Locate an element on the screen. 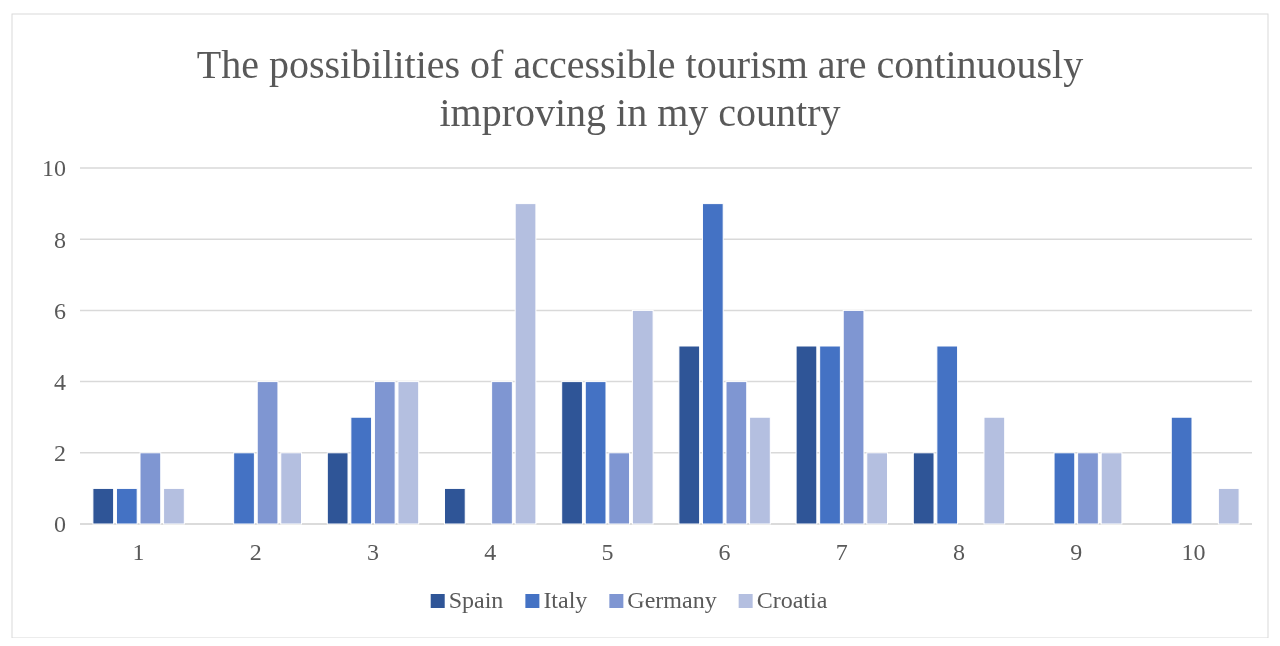 The width and height of the screenshot is (1280, 646). chart-title: The possibilities of accessible tourism are continuously improving in my country is located at coordinates (640, 88).